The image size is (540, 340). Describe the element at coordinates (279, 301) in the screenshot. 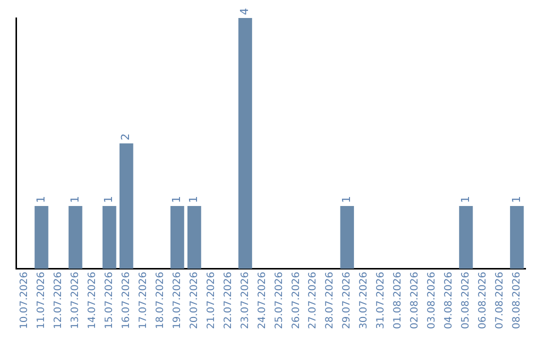

I see `x-tick-label: 25.07.2026` at that location.